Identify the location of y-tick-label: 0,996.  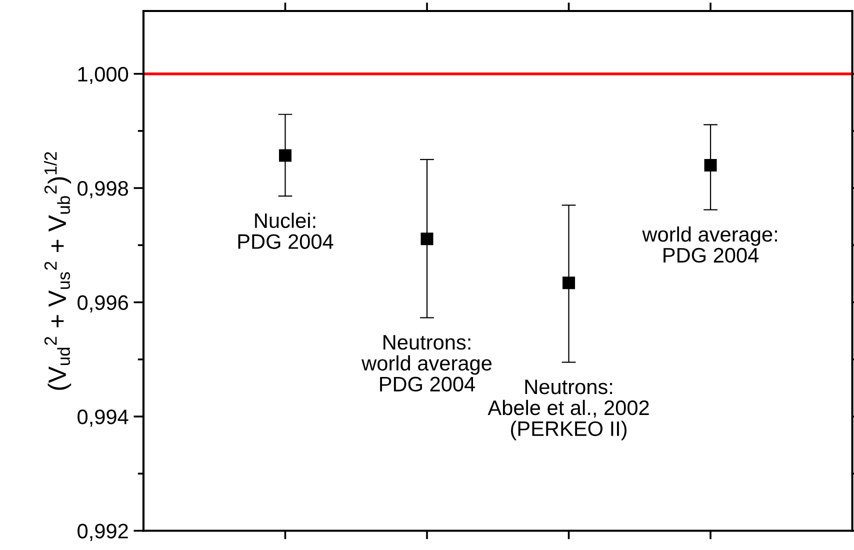
(103, 304).